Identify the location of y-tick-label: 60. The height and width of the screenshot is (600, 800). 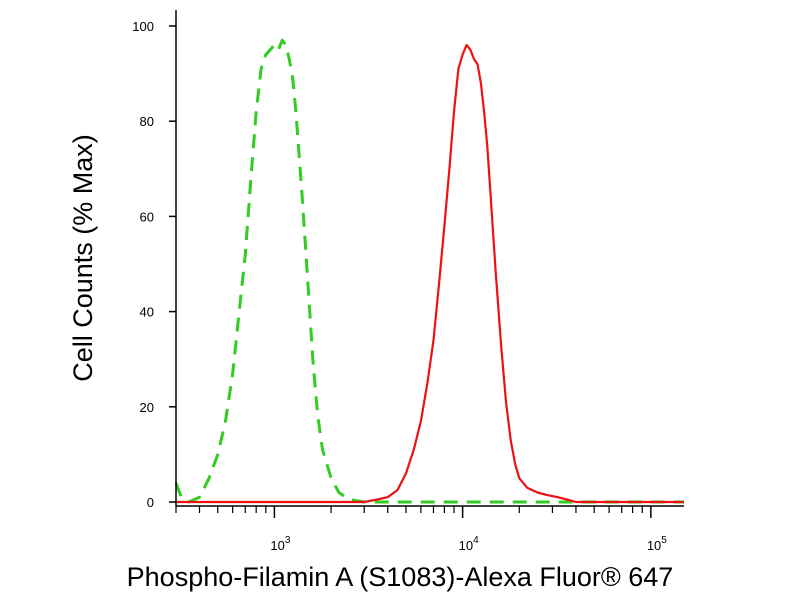
(147, 216).